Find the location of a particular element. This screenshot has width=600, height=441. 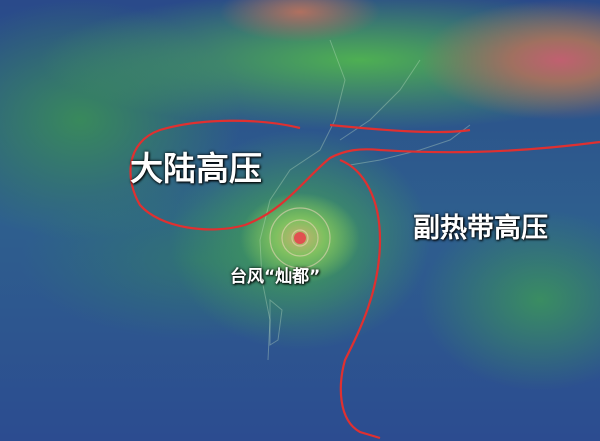

typhoon-label: 台风“灿都” is located at coordinates (275, 277).